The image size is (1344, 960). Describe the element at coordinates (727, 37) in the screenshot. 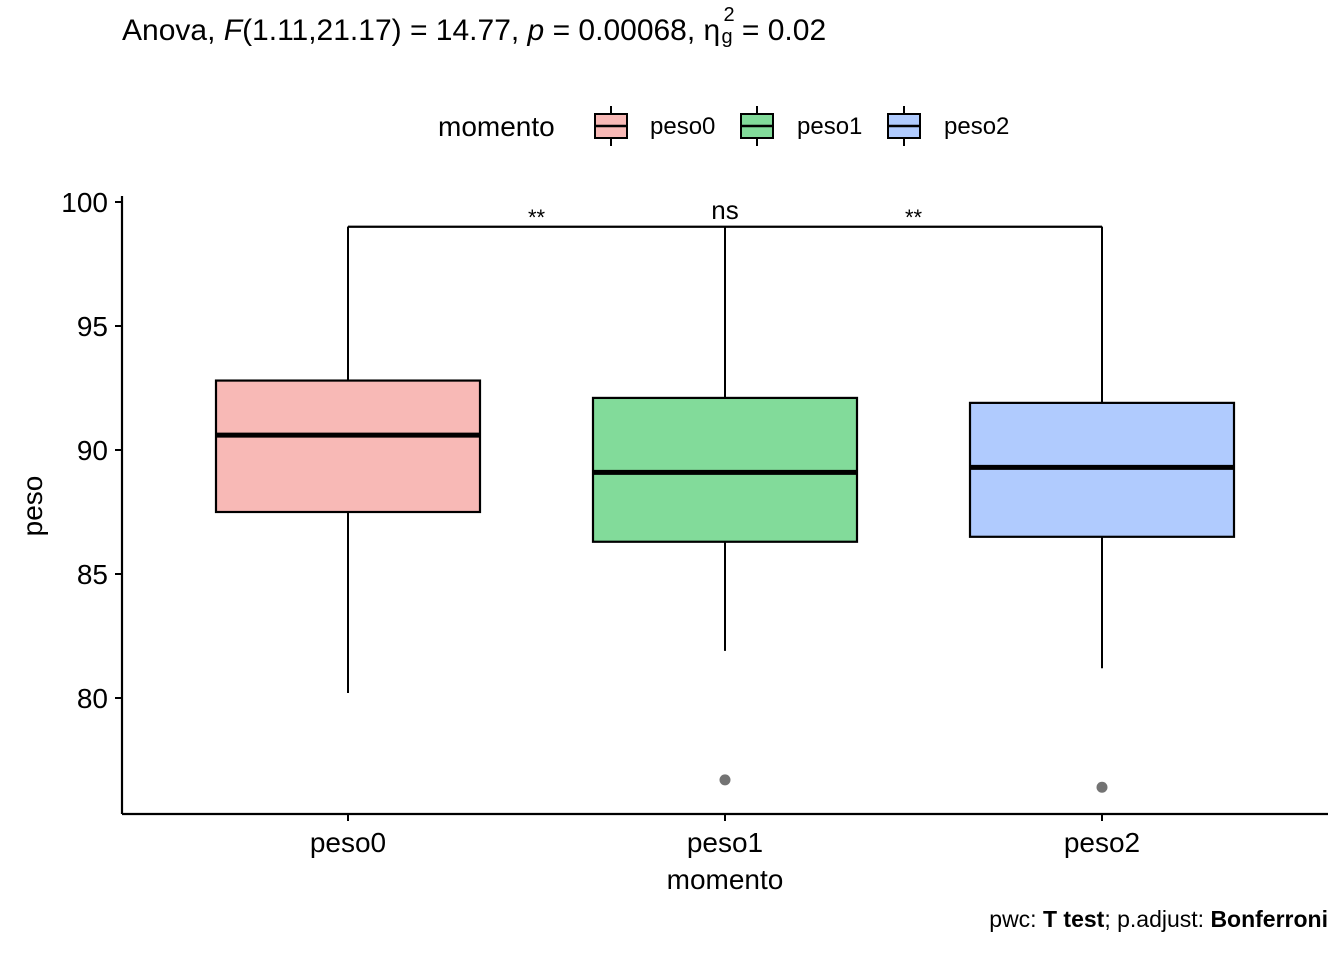

I see `title-effect-sub: g` at that location.